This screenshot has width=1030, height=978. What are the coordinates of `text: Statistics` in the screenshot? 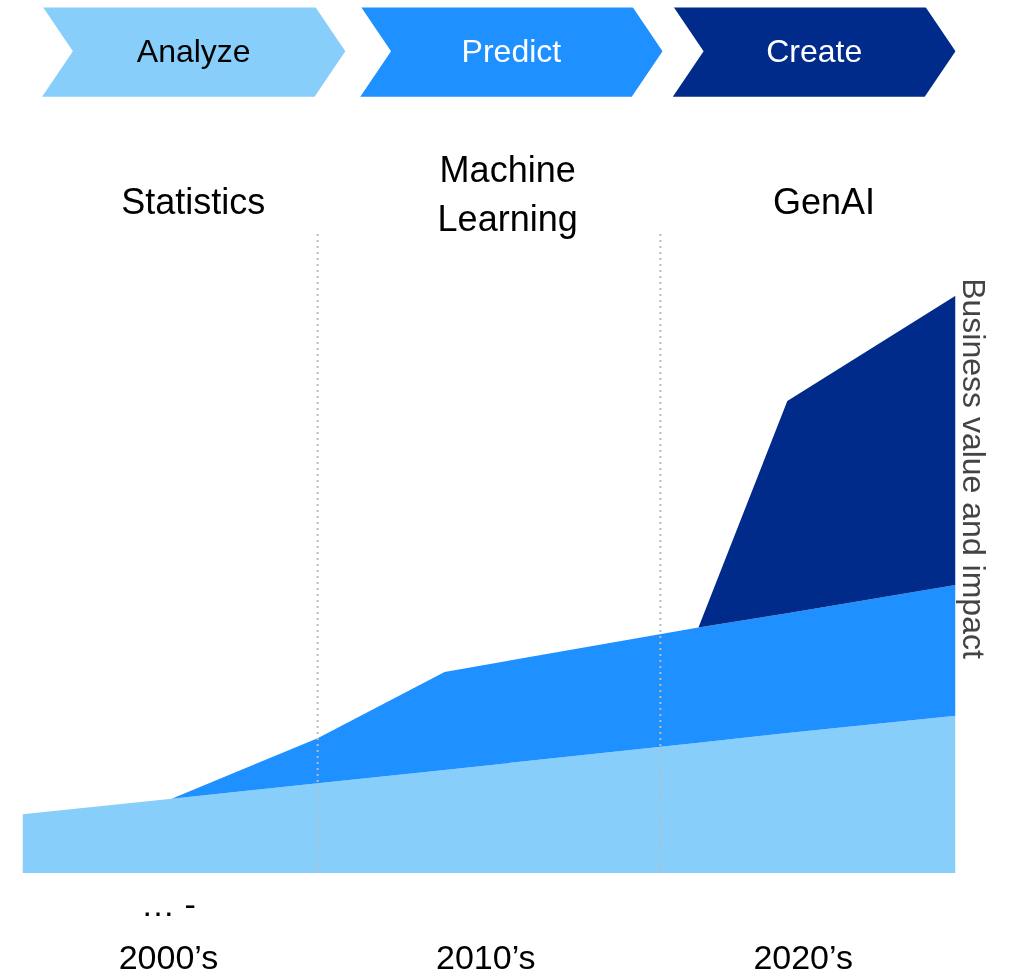 It's located at (193, 202).